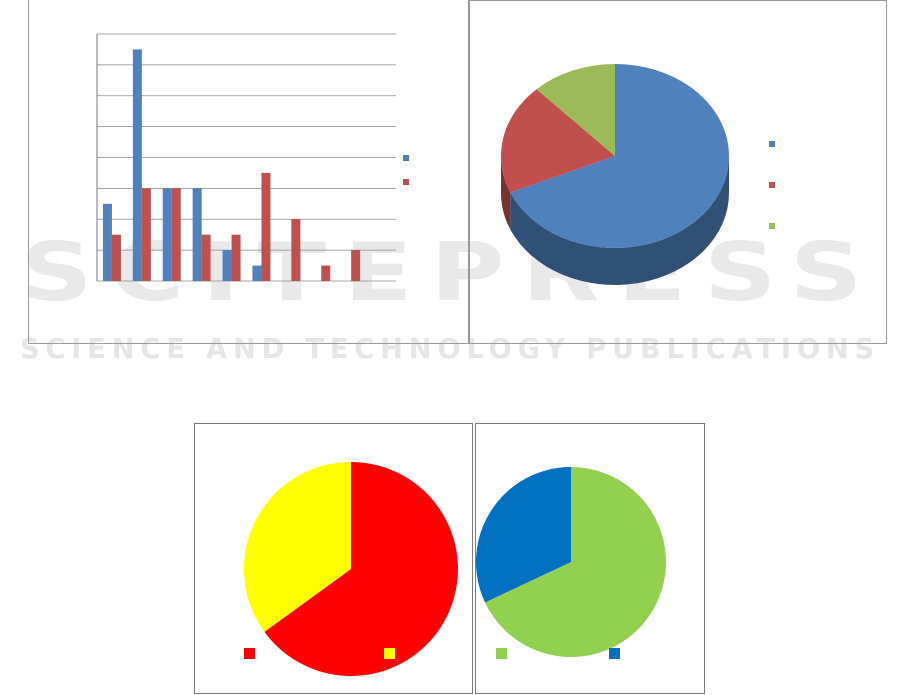  I want to click on pie-chart-red-yellow-panel, so click(333, 558).